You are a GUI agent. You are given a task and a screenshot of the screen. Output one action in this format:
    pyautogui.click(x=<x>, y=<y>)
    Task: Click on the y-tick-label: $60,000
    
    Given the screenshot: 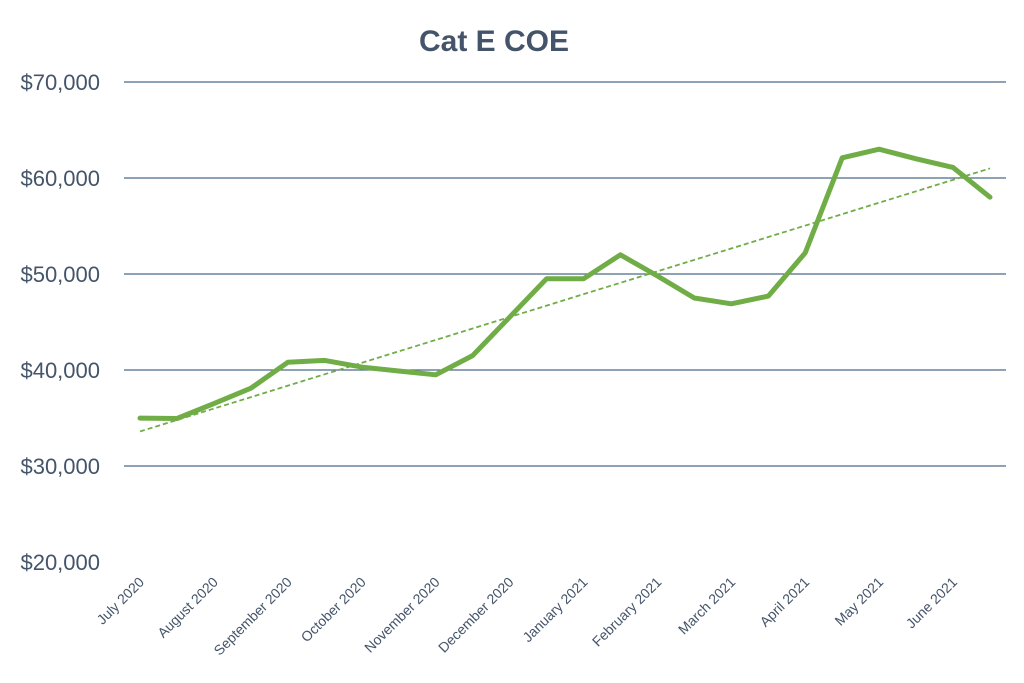 What is the action you would take?
    pyautogui.click(x=60, y=178)
    